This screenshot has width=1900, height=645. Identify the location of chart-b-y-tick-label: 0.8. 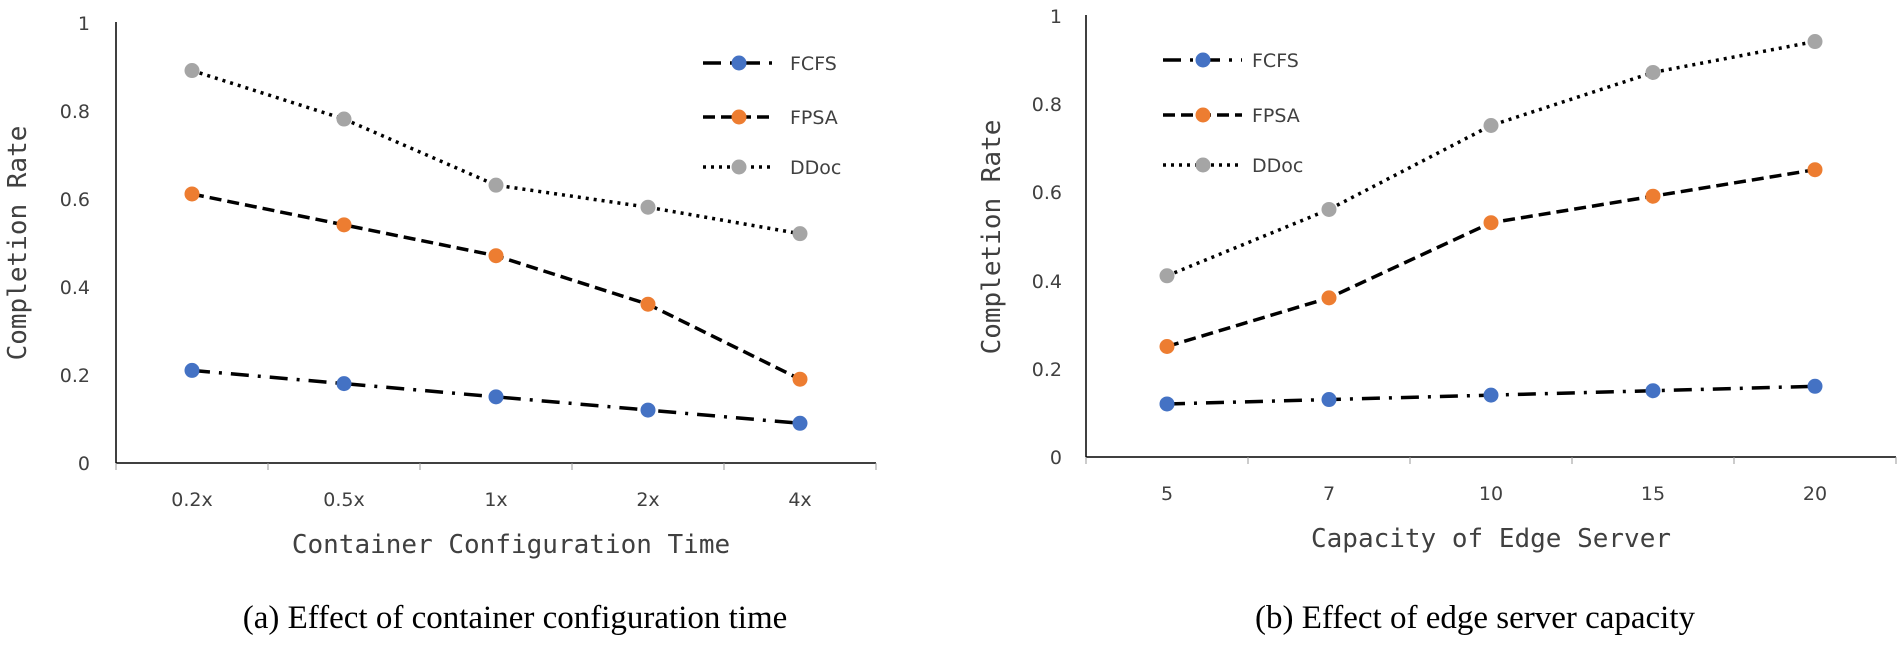
(1047, 105).